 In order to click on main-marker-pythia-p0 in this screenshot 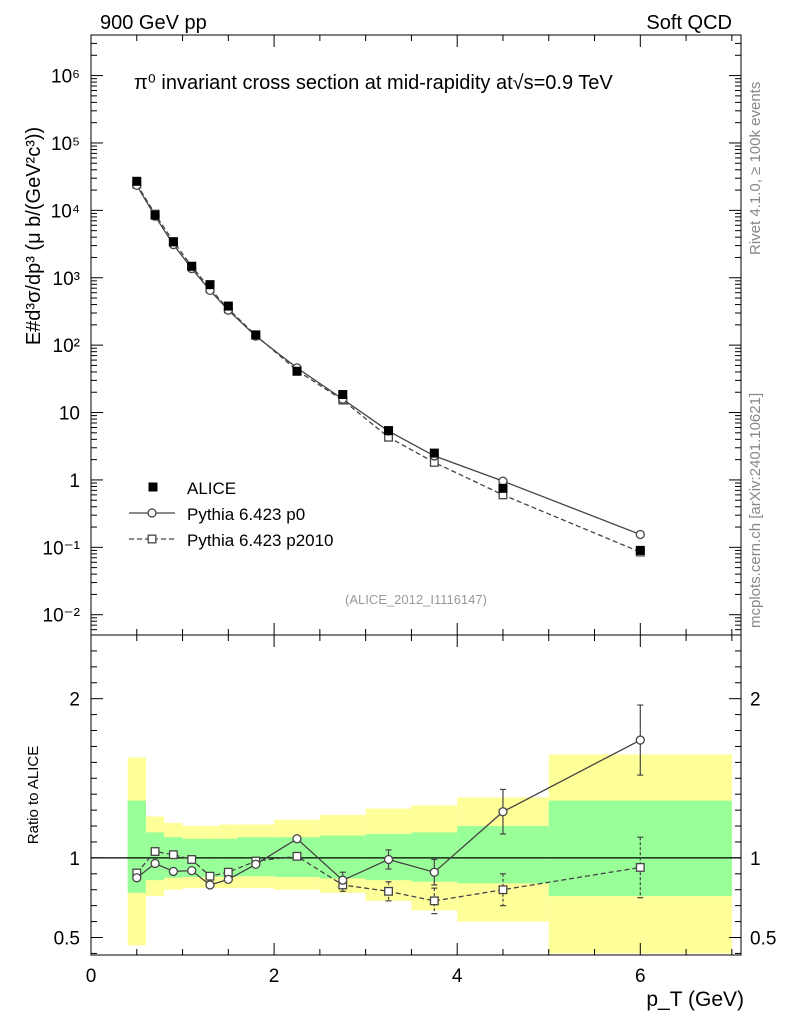, I will do `click(640, 534)`.